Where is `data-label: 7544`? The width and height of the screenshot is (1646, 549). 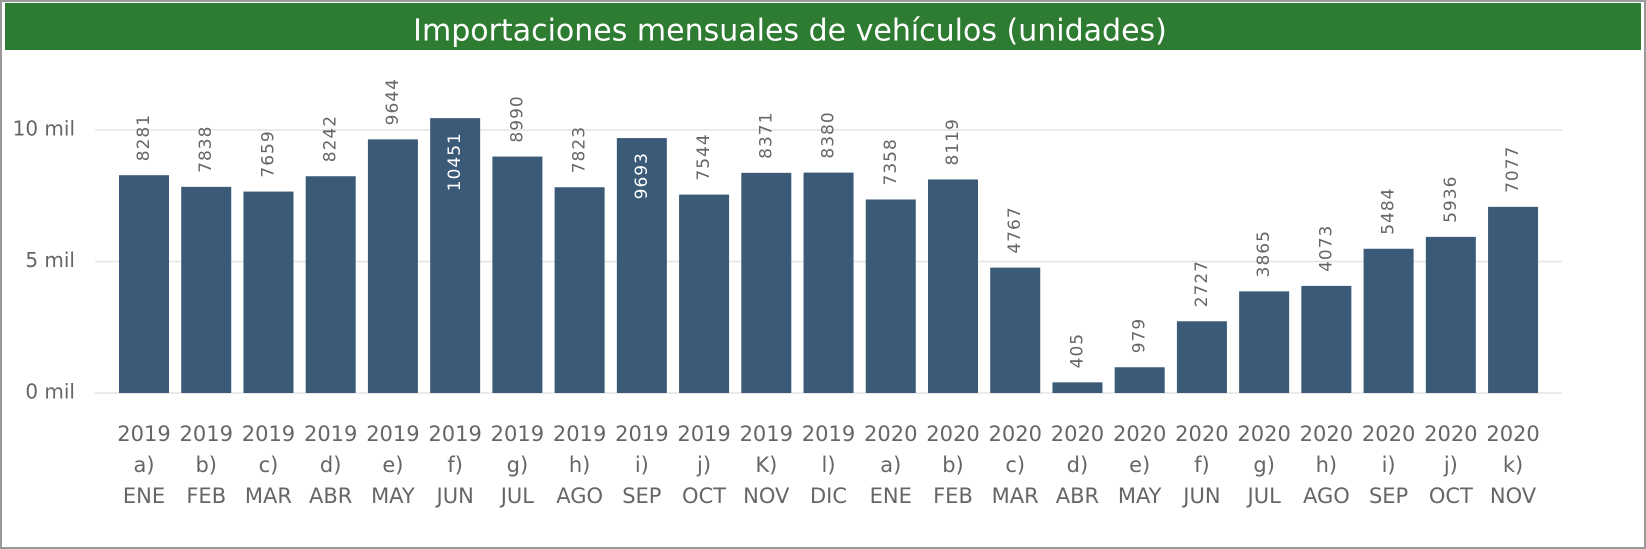 data-label: 7544 is located at coordinates (704, 156).